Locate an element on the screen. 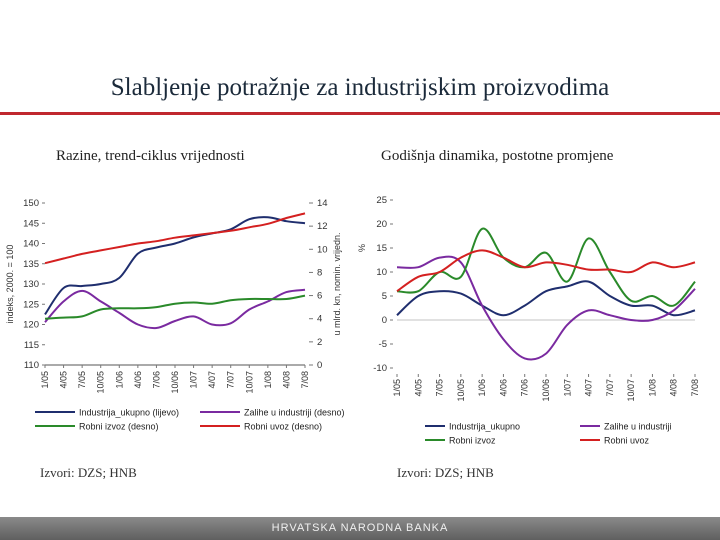 The height and width of the screenshot is (540, 720). y-tick-label: 20 is located at coordinates (381, 224).